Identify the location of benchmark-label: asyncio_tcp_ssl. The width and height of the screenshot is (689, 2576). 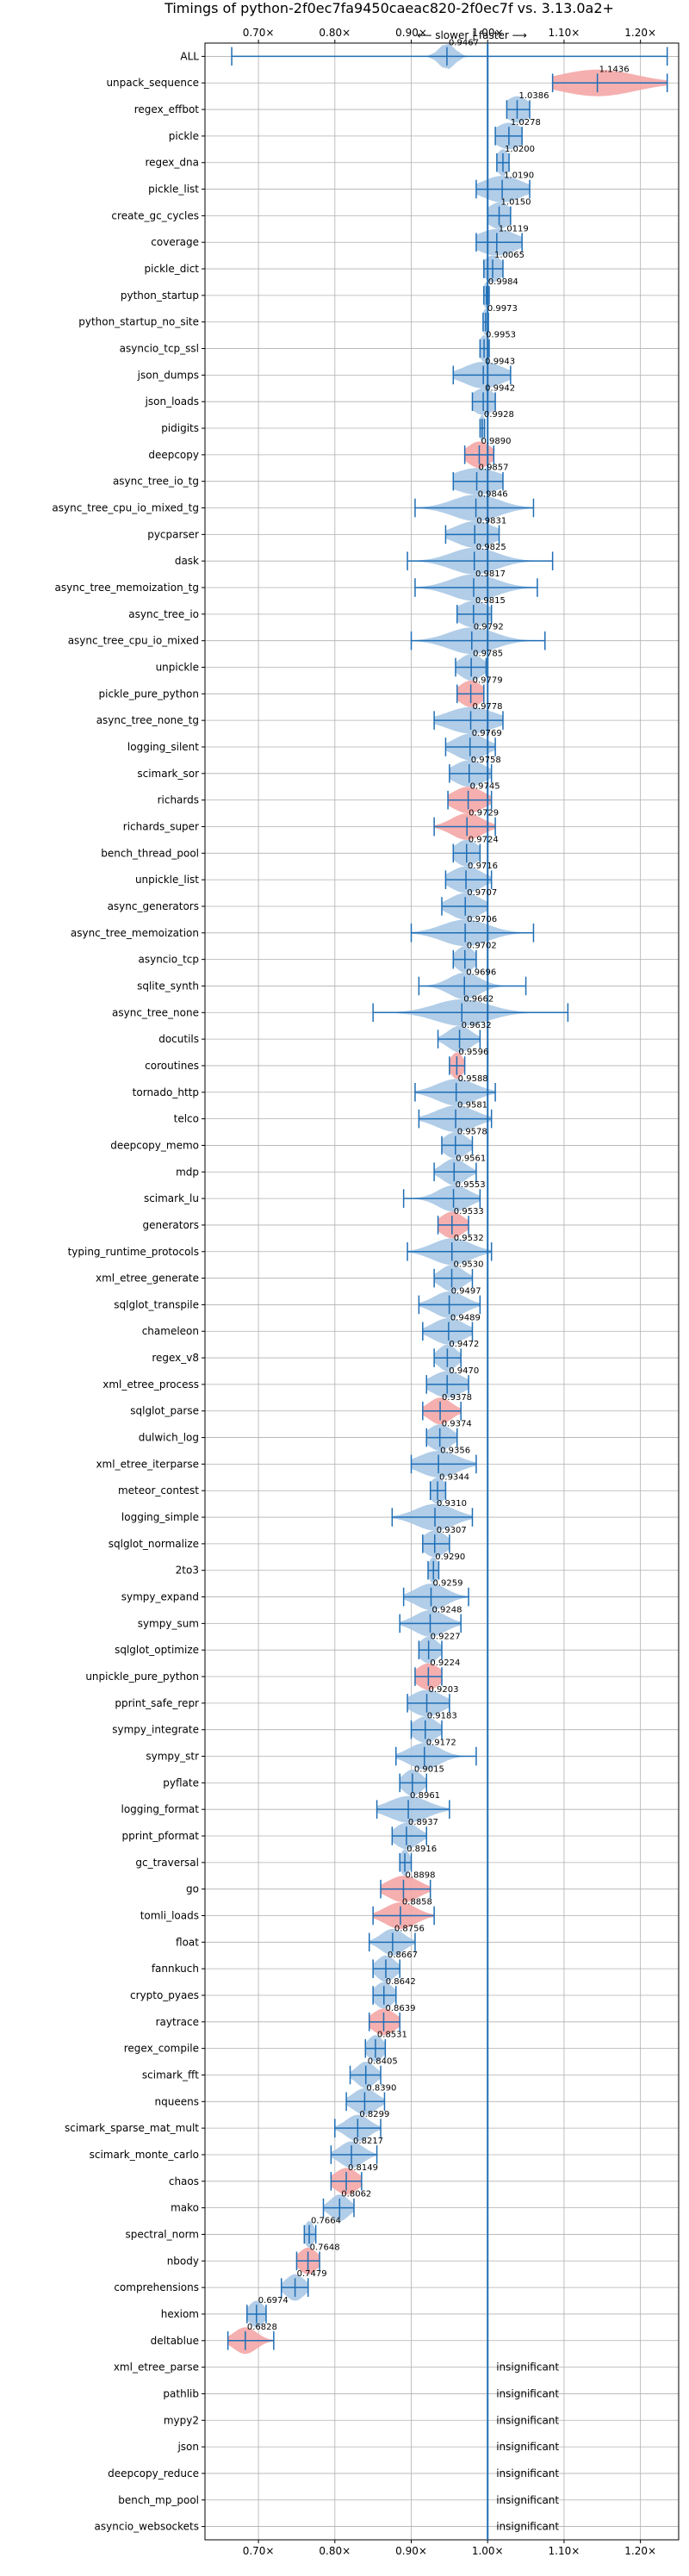
(159, 349).